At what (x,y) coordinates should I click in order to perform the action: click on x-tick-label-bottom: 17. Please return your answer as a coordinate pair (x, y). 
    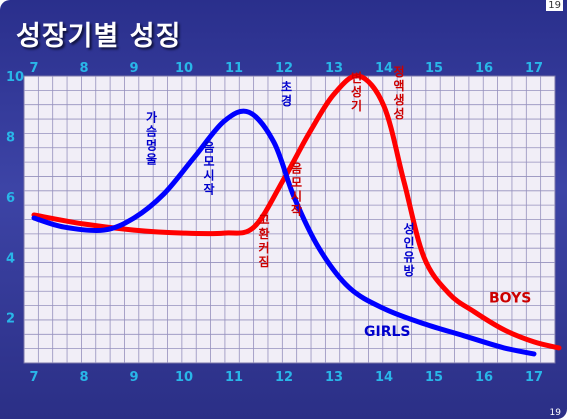
    Looking at the image, I should click on (534, 377).